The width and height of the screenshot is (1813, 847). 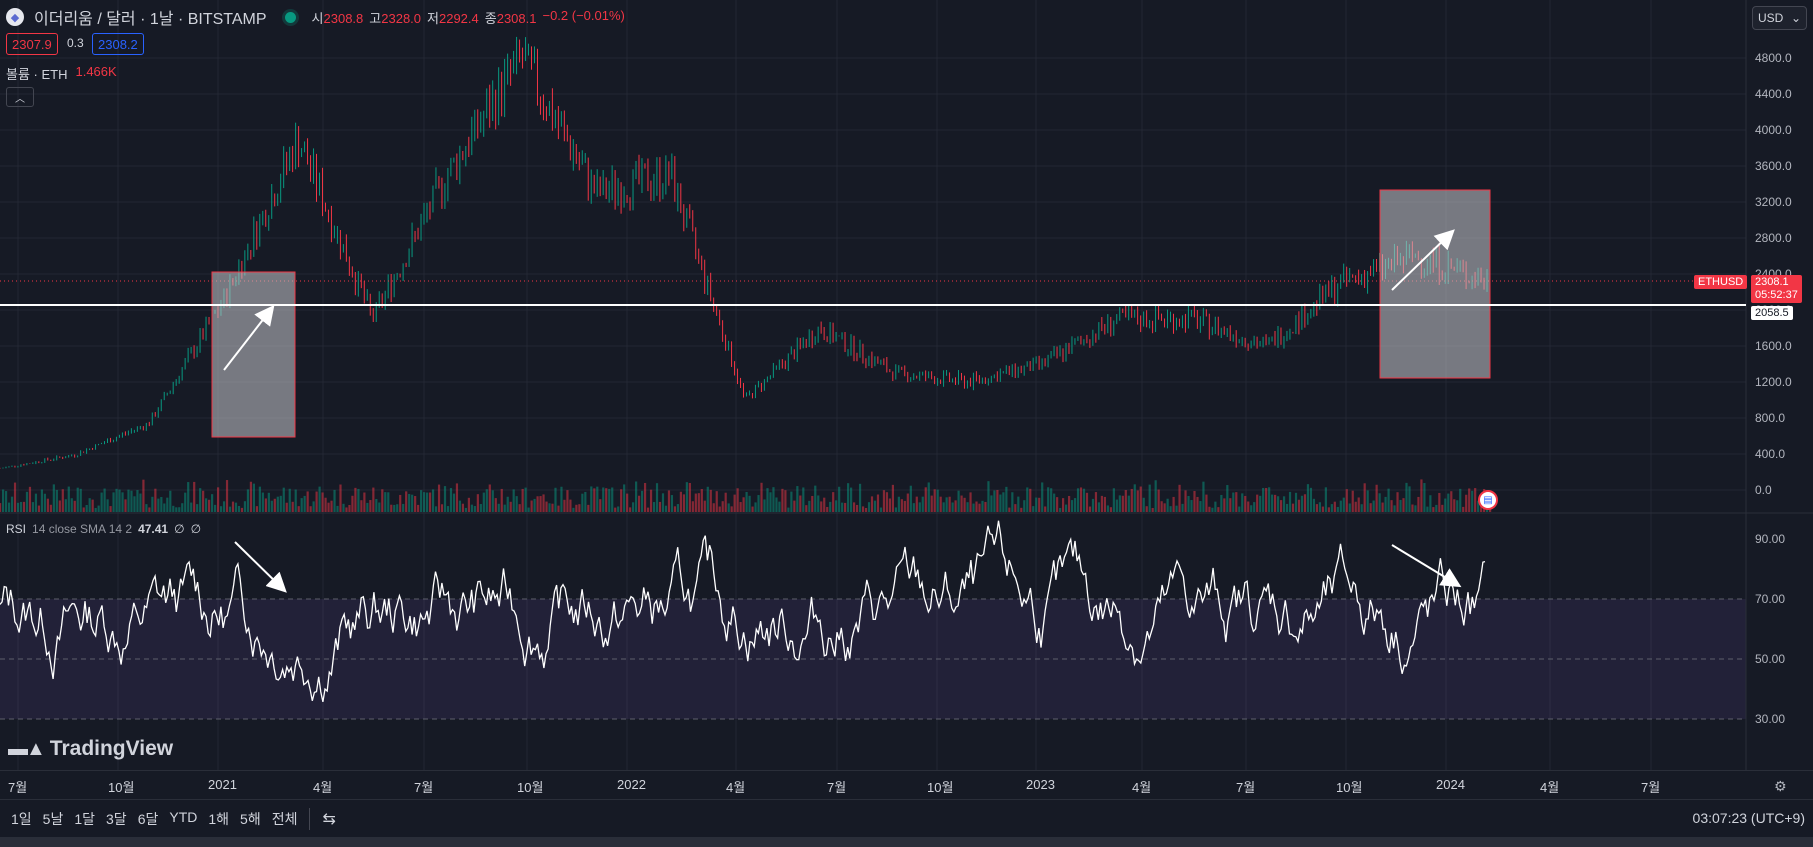 What do you see at coordinates (85, 819) in the screenshot?
I see `range-button: 1달` at bounding box center [85, 819].